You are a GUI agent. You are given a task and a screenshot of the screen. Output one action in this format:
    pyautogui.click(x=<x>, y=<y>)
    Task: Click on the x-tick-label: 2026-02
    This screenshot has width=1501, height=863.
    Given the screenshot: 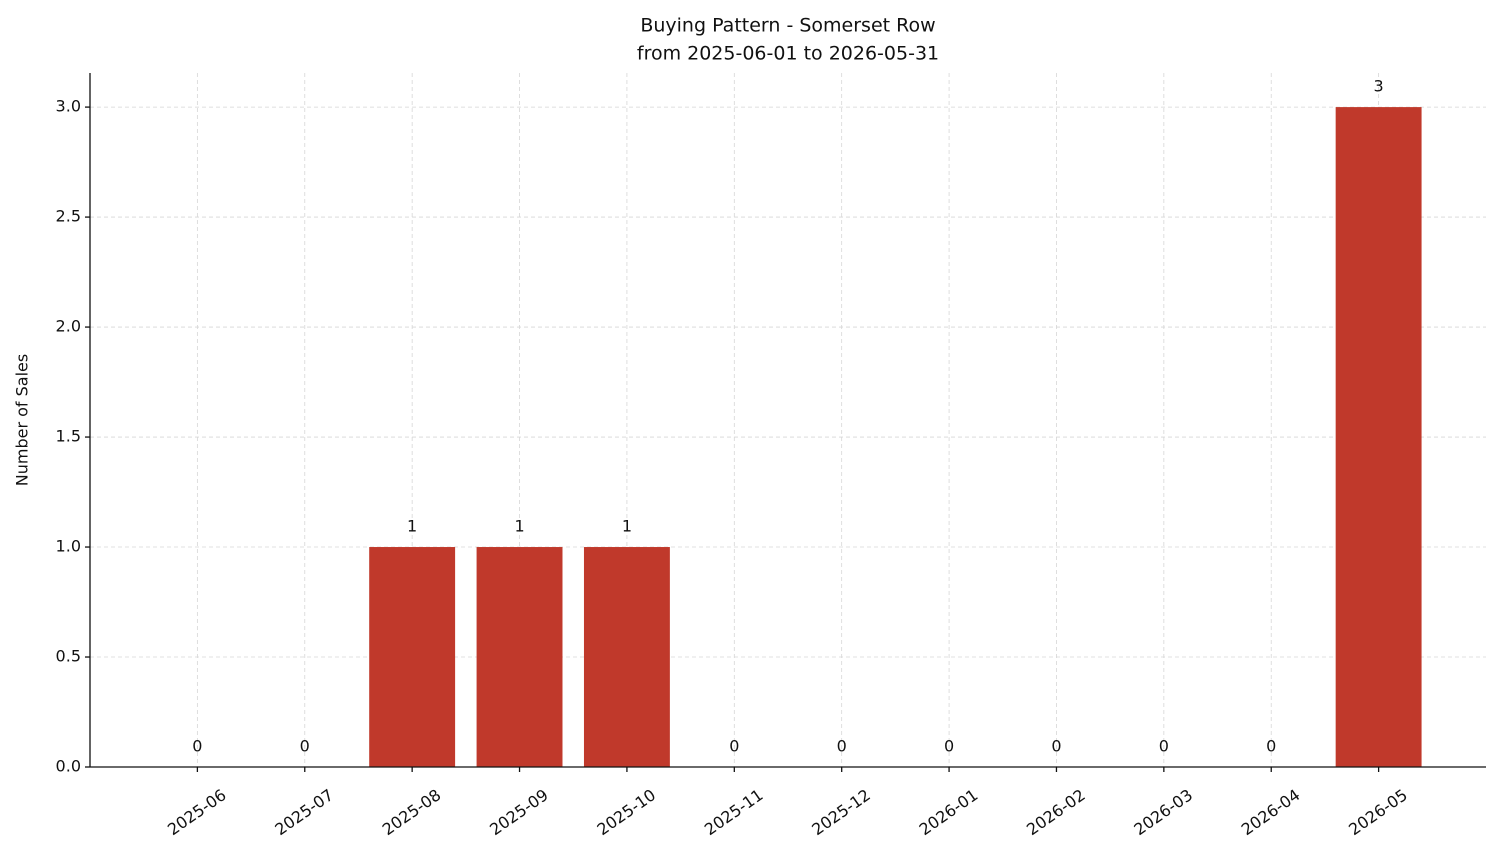 What is the action you would take?
    pyautogui.click(x=1056, y=812)
    